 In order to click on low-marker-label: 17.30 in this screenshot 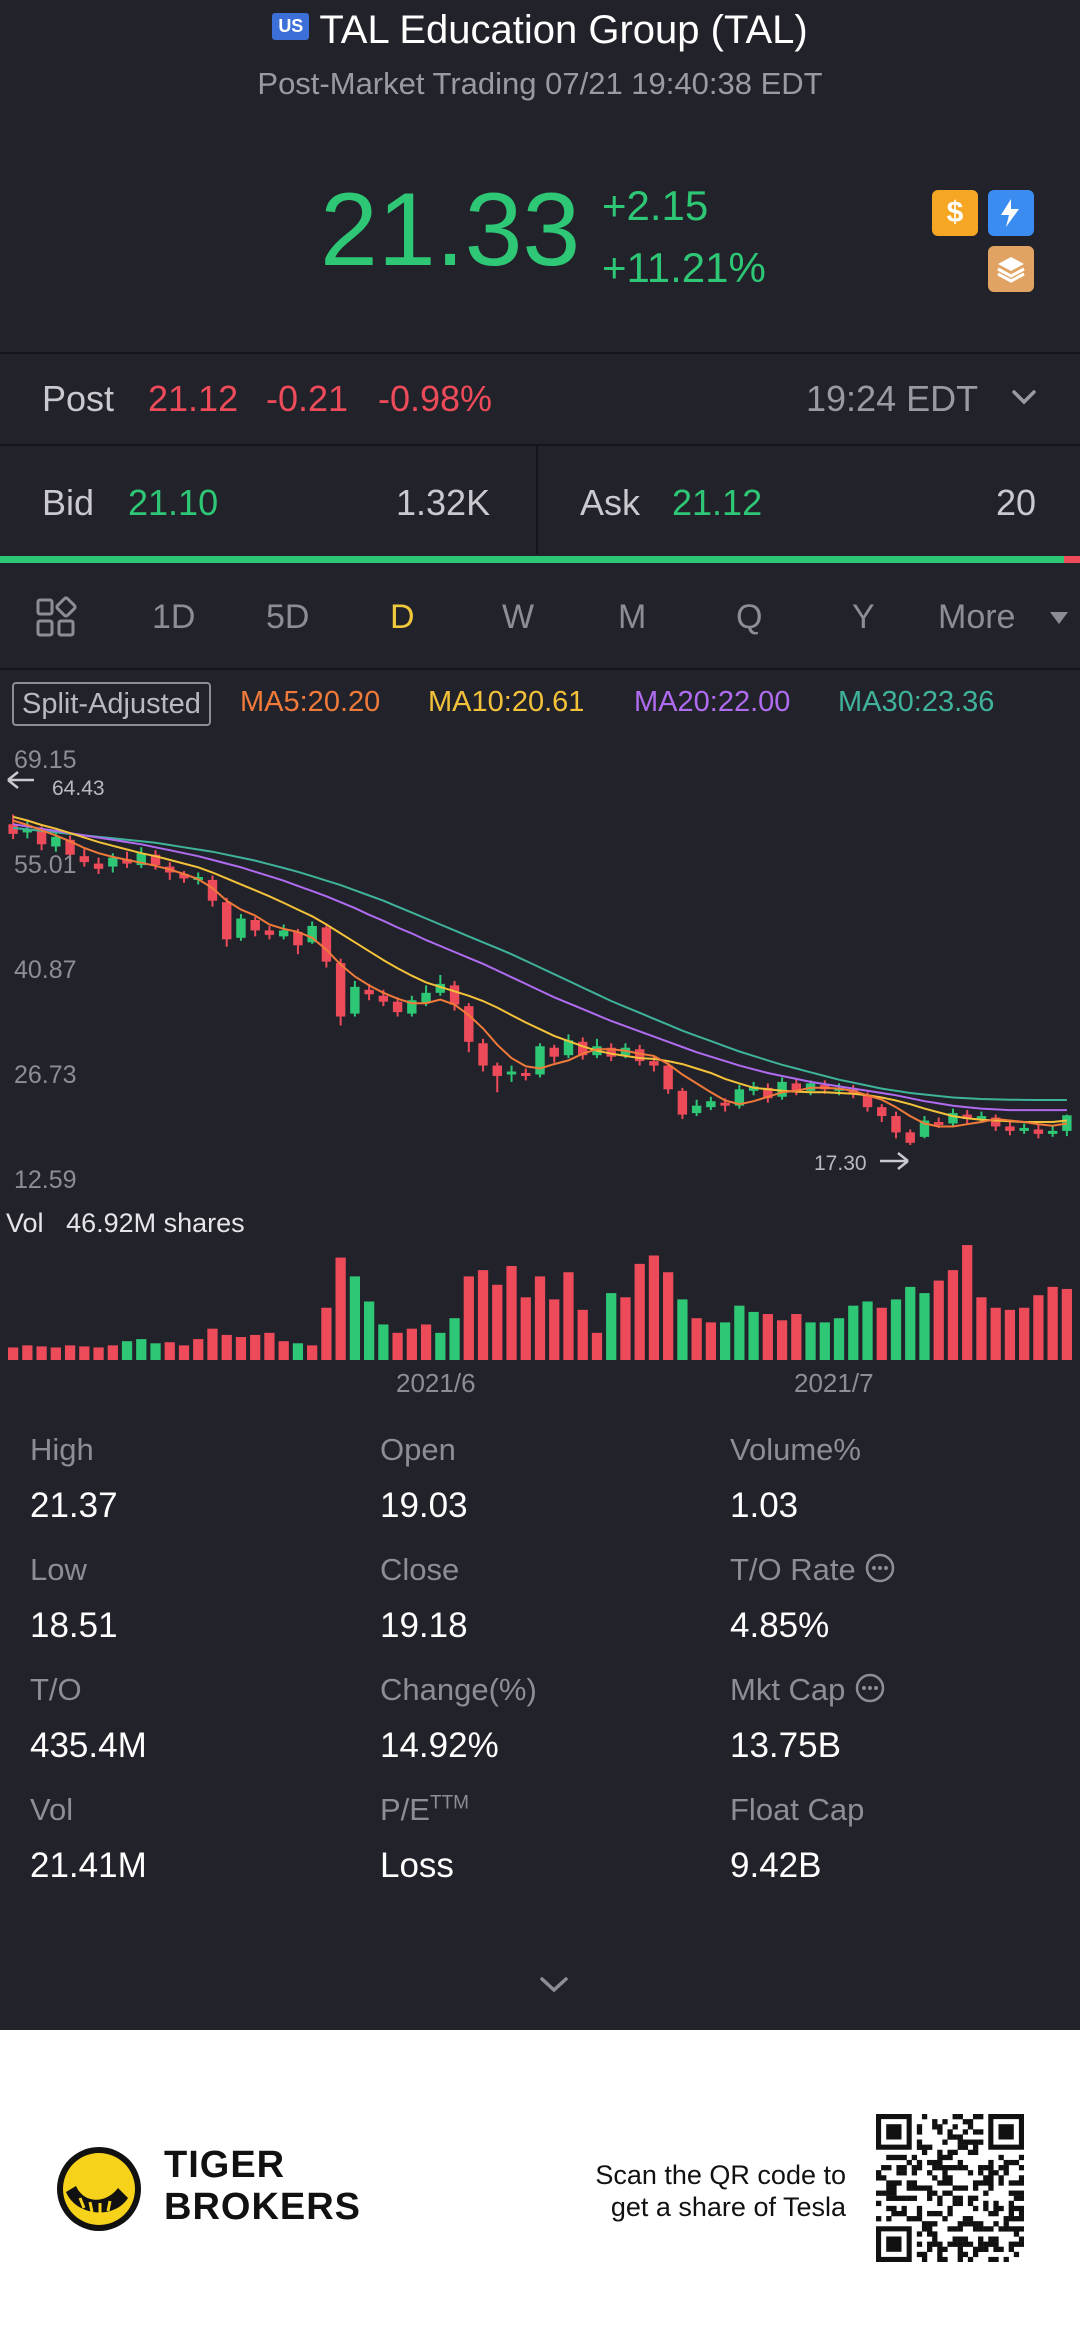, I will do `click(840, 1163)`.